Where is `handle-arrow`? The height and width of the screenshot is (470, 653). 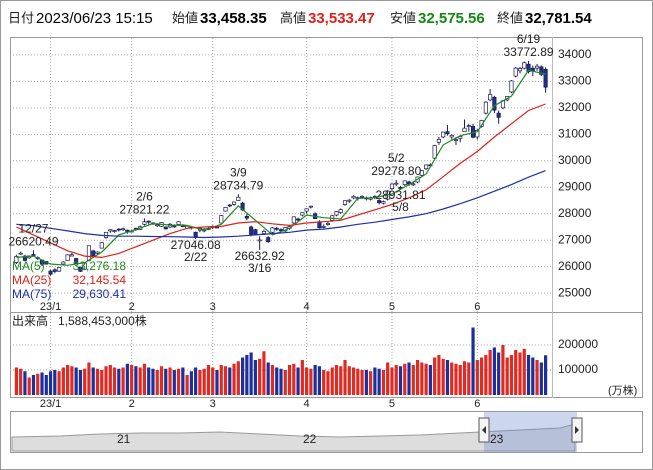
handle-arrow is located at coordinates (577, 430).